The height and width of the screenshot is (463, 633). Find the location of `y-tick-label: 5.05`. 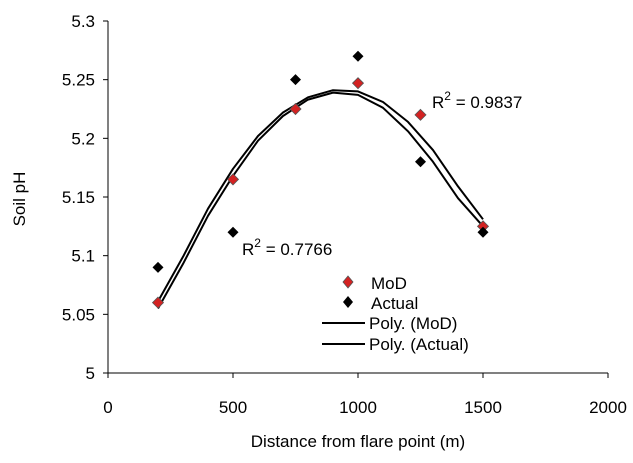

y-tick-label: 5.05 is located at coordinates (78, 314).